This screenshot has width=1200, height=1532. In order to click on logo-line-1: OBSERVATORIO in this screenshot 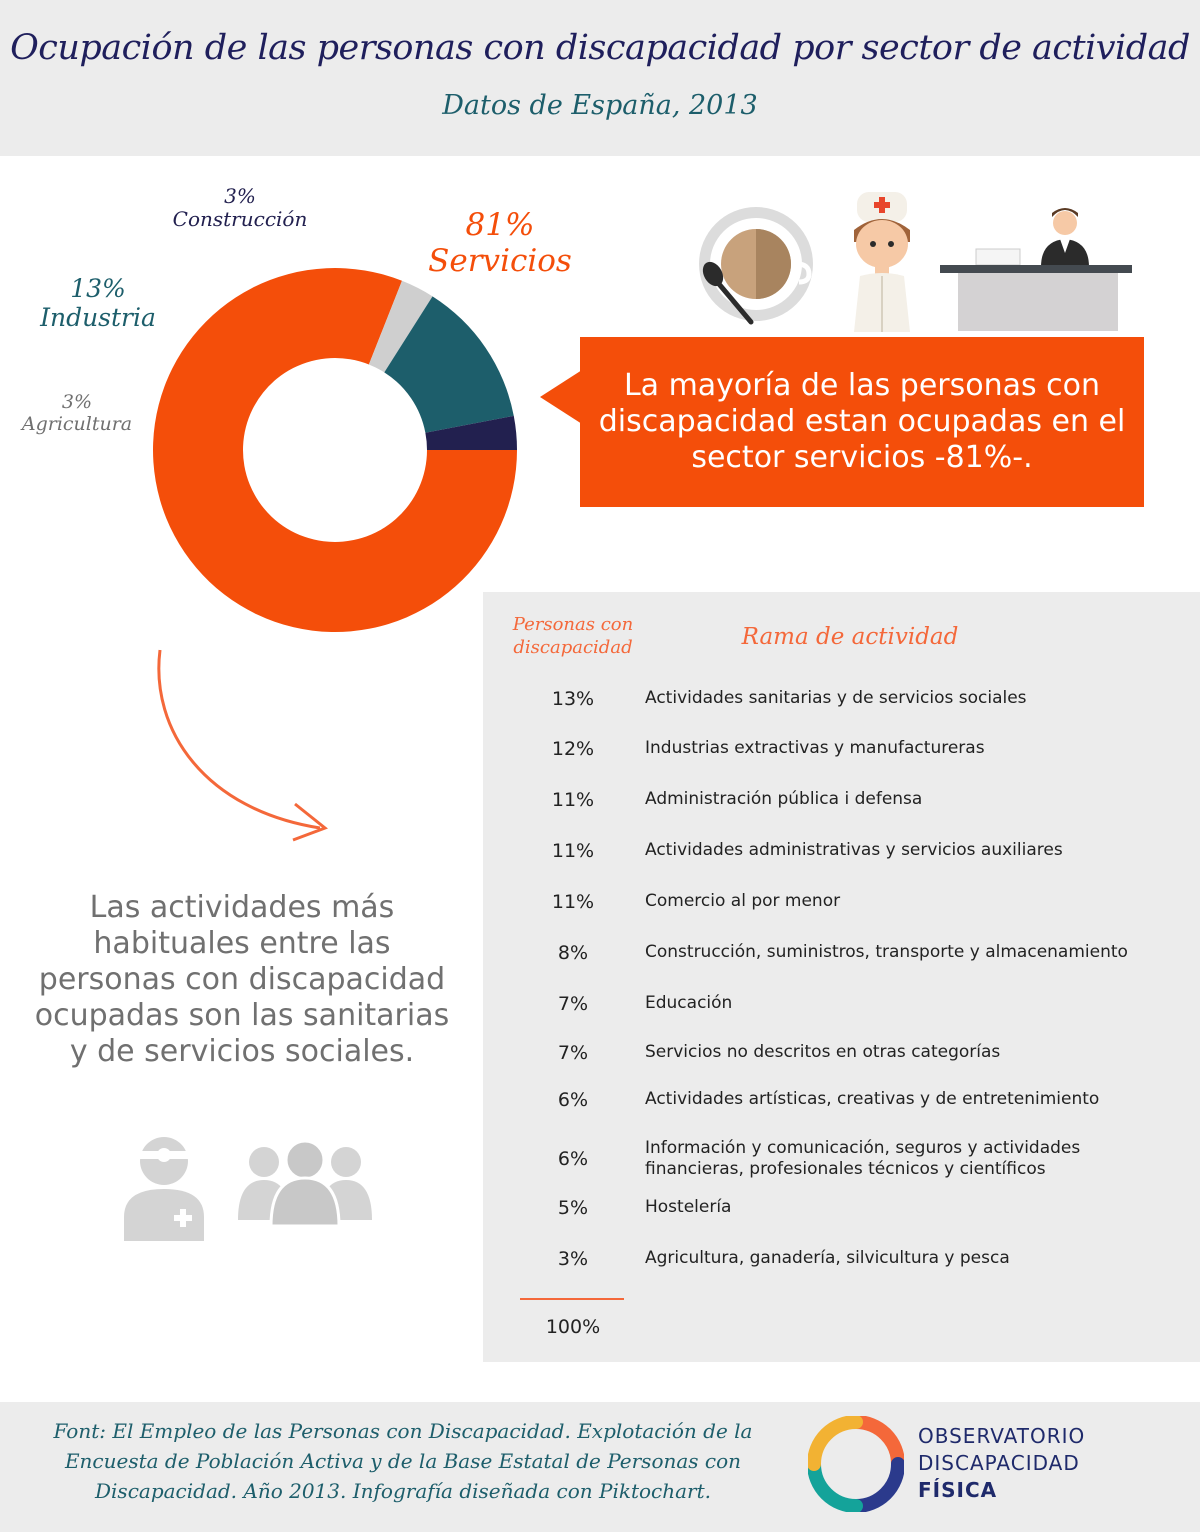, I will do `click(1002, 1436)`.